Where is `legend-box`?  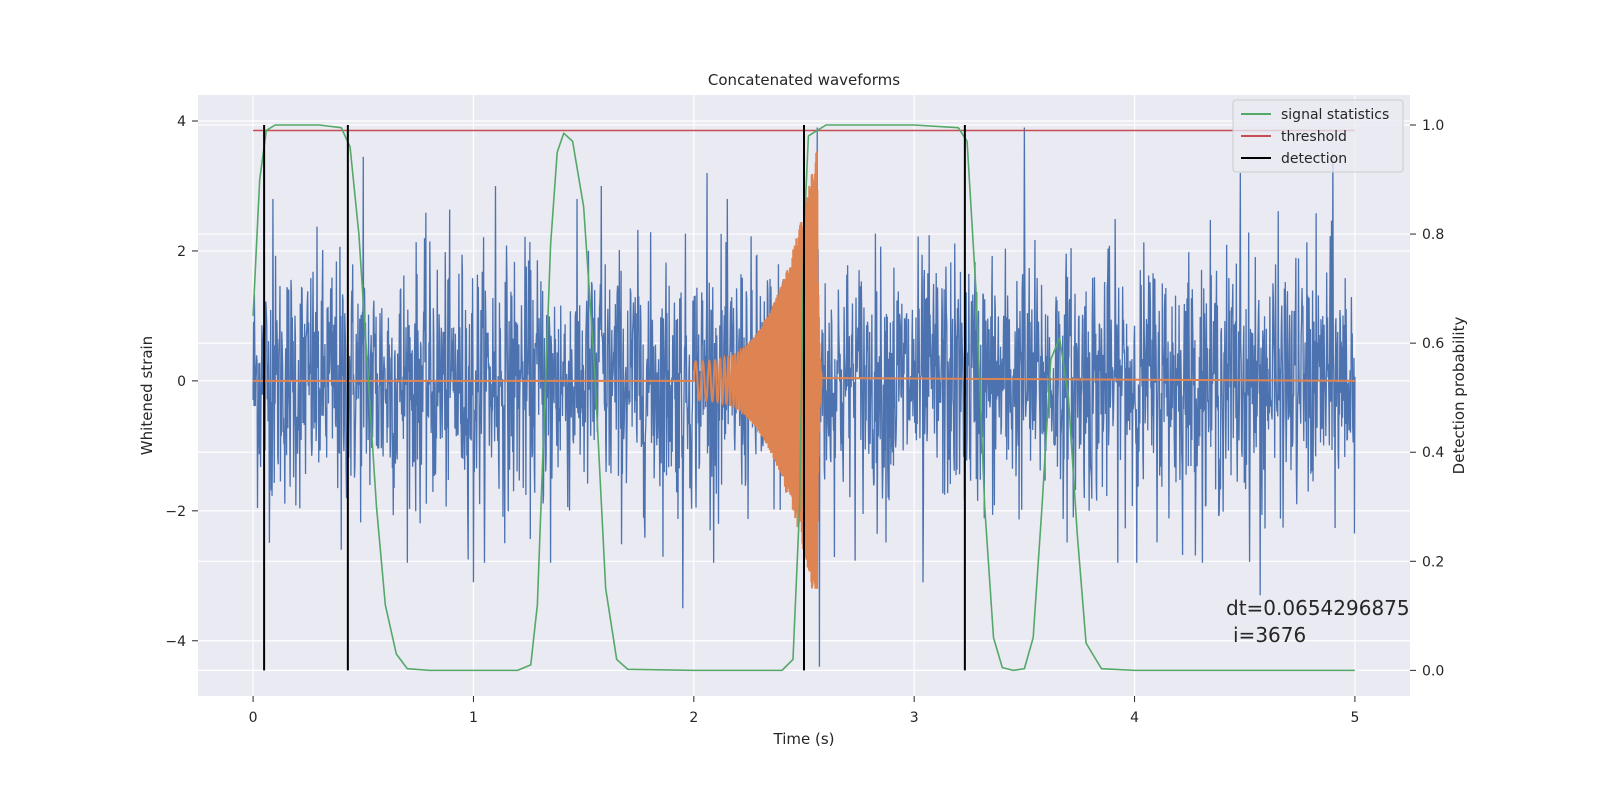 legend-box is located at coordinates (1318, 136).